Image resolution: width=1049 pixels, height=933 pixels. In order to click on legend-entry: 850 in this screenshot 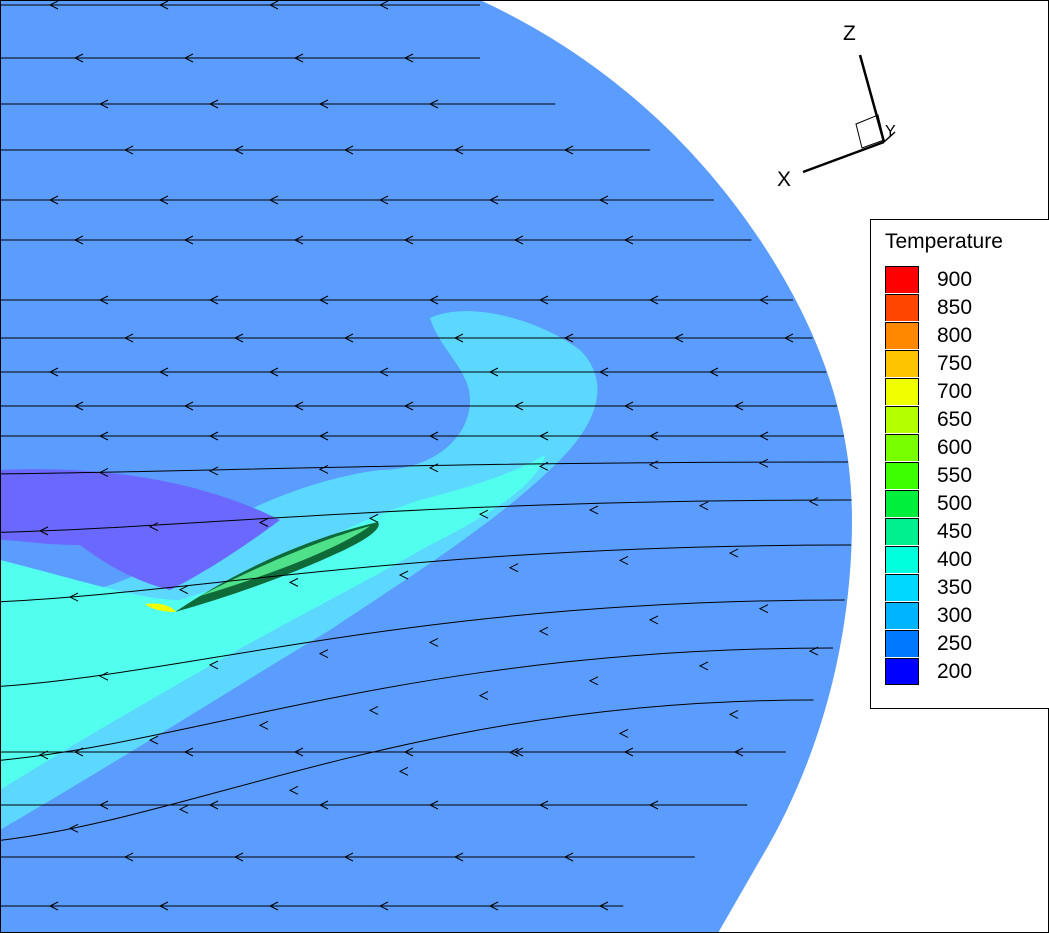, I will do `click(965, 308)`.